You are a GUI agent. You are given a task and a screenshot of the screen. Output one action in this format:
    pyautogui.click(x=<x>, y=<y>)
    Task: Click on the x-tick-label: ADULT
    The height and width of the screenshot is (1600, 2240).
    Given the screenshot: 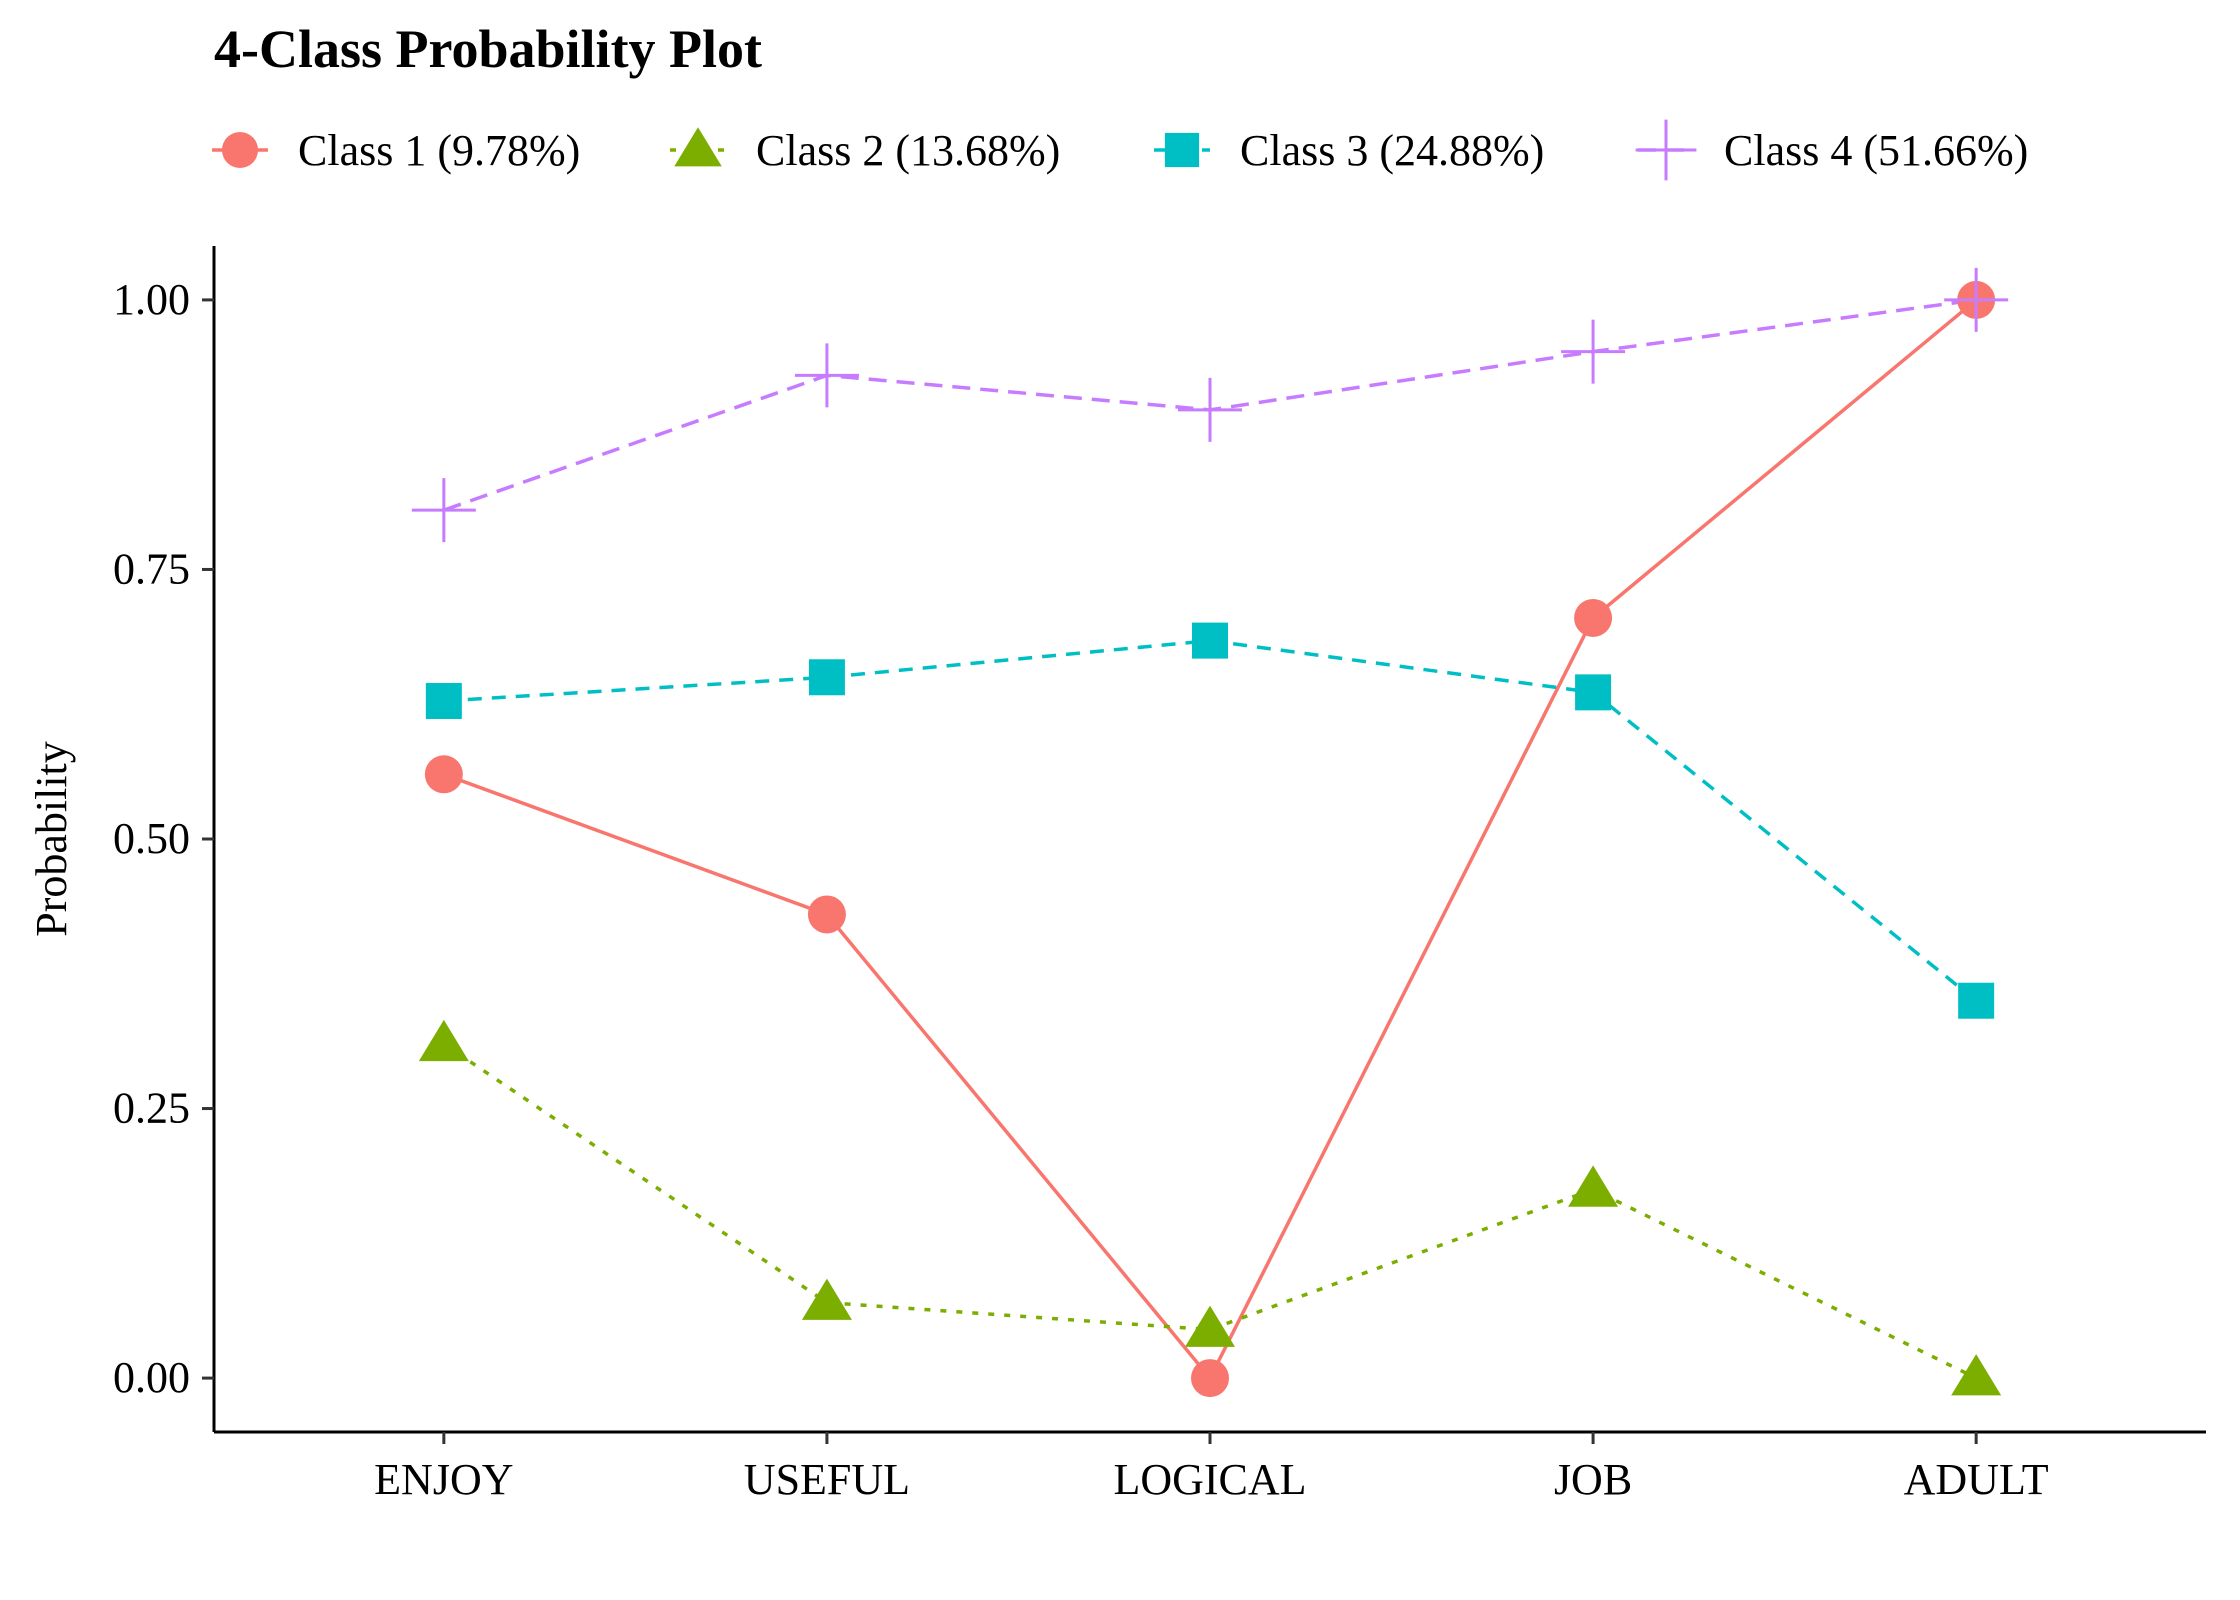 What is the action you would take?
    pyautogui.click(x=1976, y=1479)
    